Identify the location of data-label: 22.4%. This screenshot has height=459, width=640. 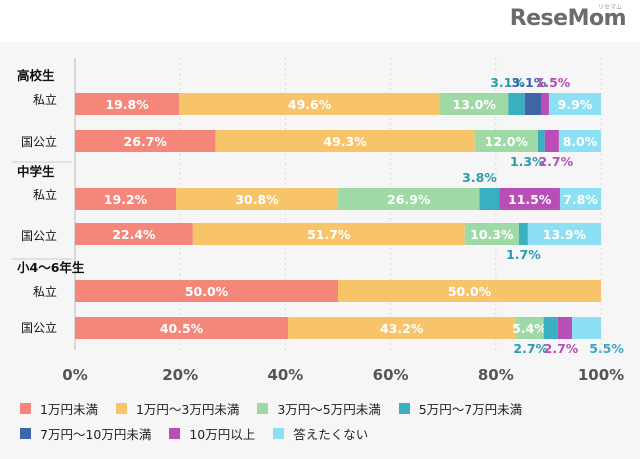
(134, 234).